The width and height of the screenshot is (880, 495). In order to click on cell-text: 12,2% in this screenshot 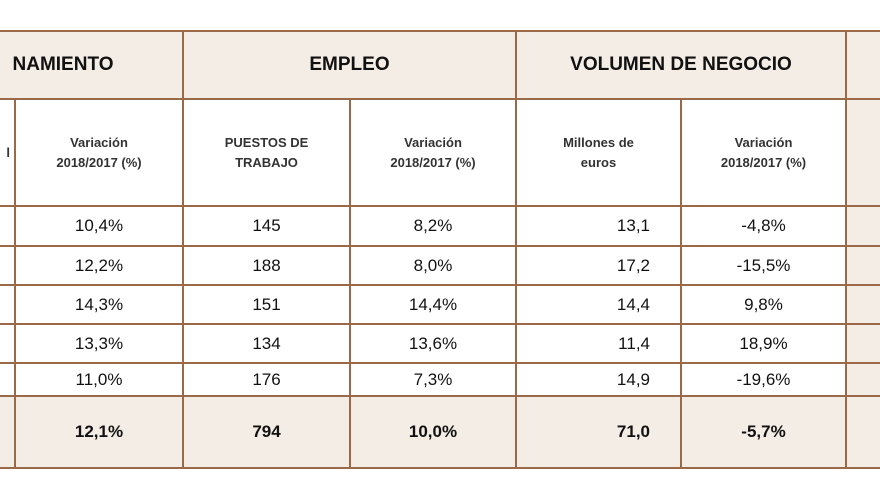, I will do `click(99, 265)`.